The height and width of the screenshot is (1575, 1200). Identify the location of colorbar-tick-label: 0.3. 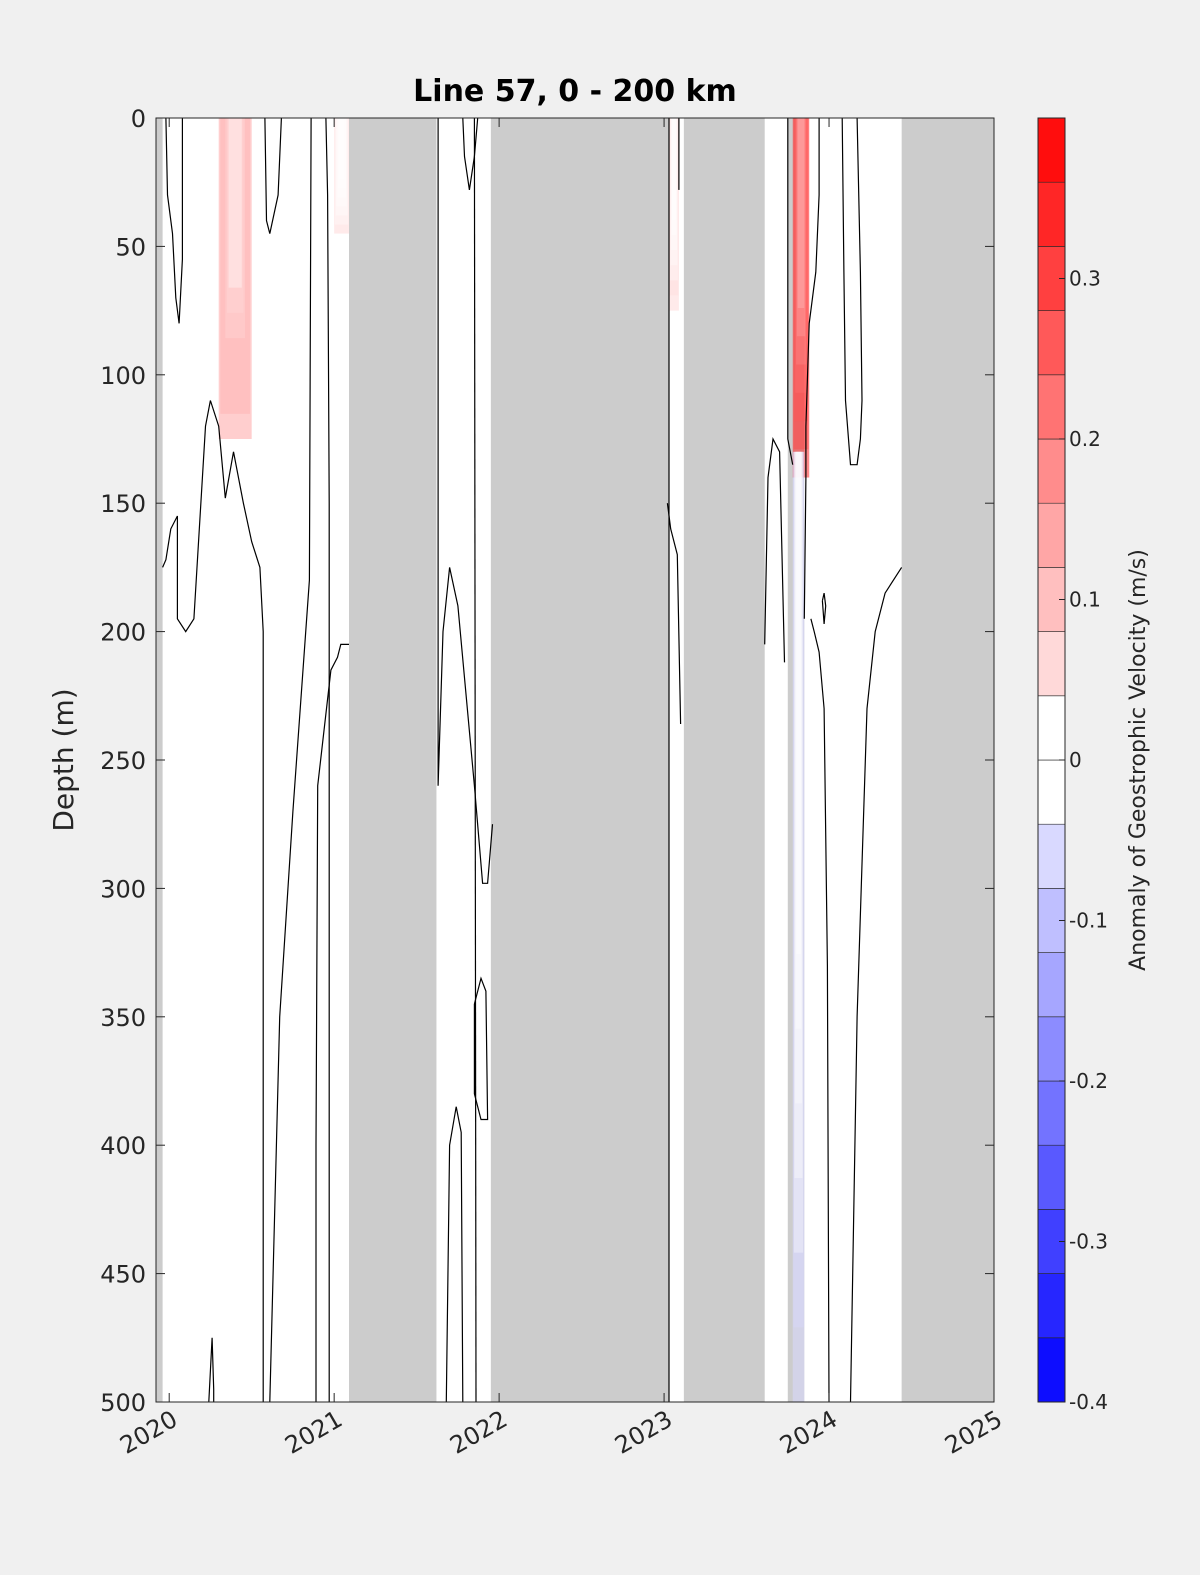
(1085, 279).